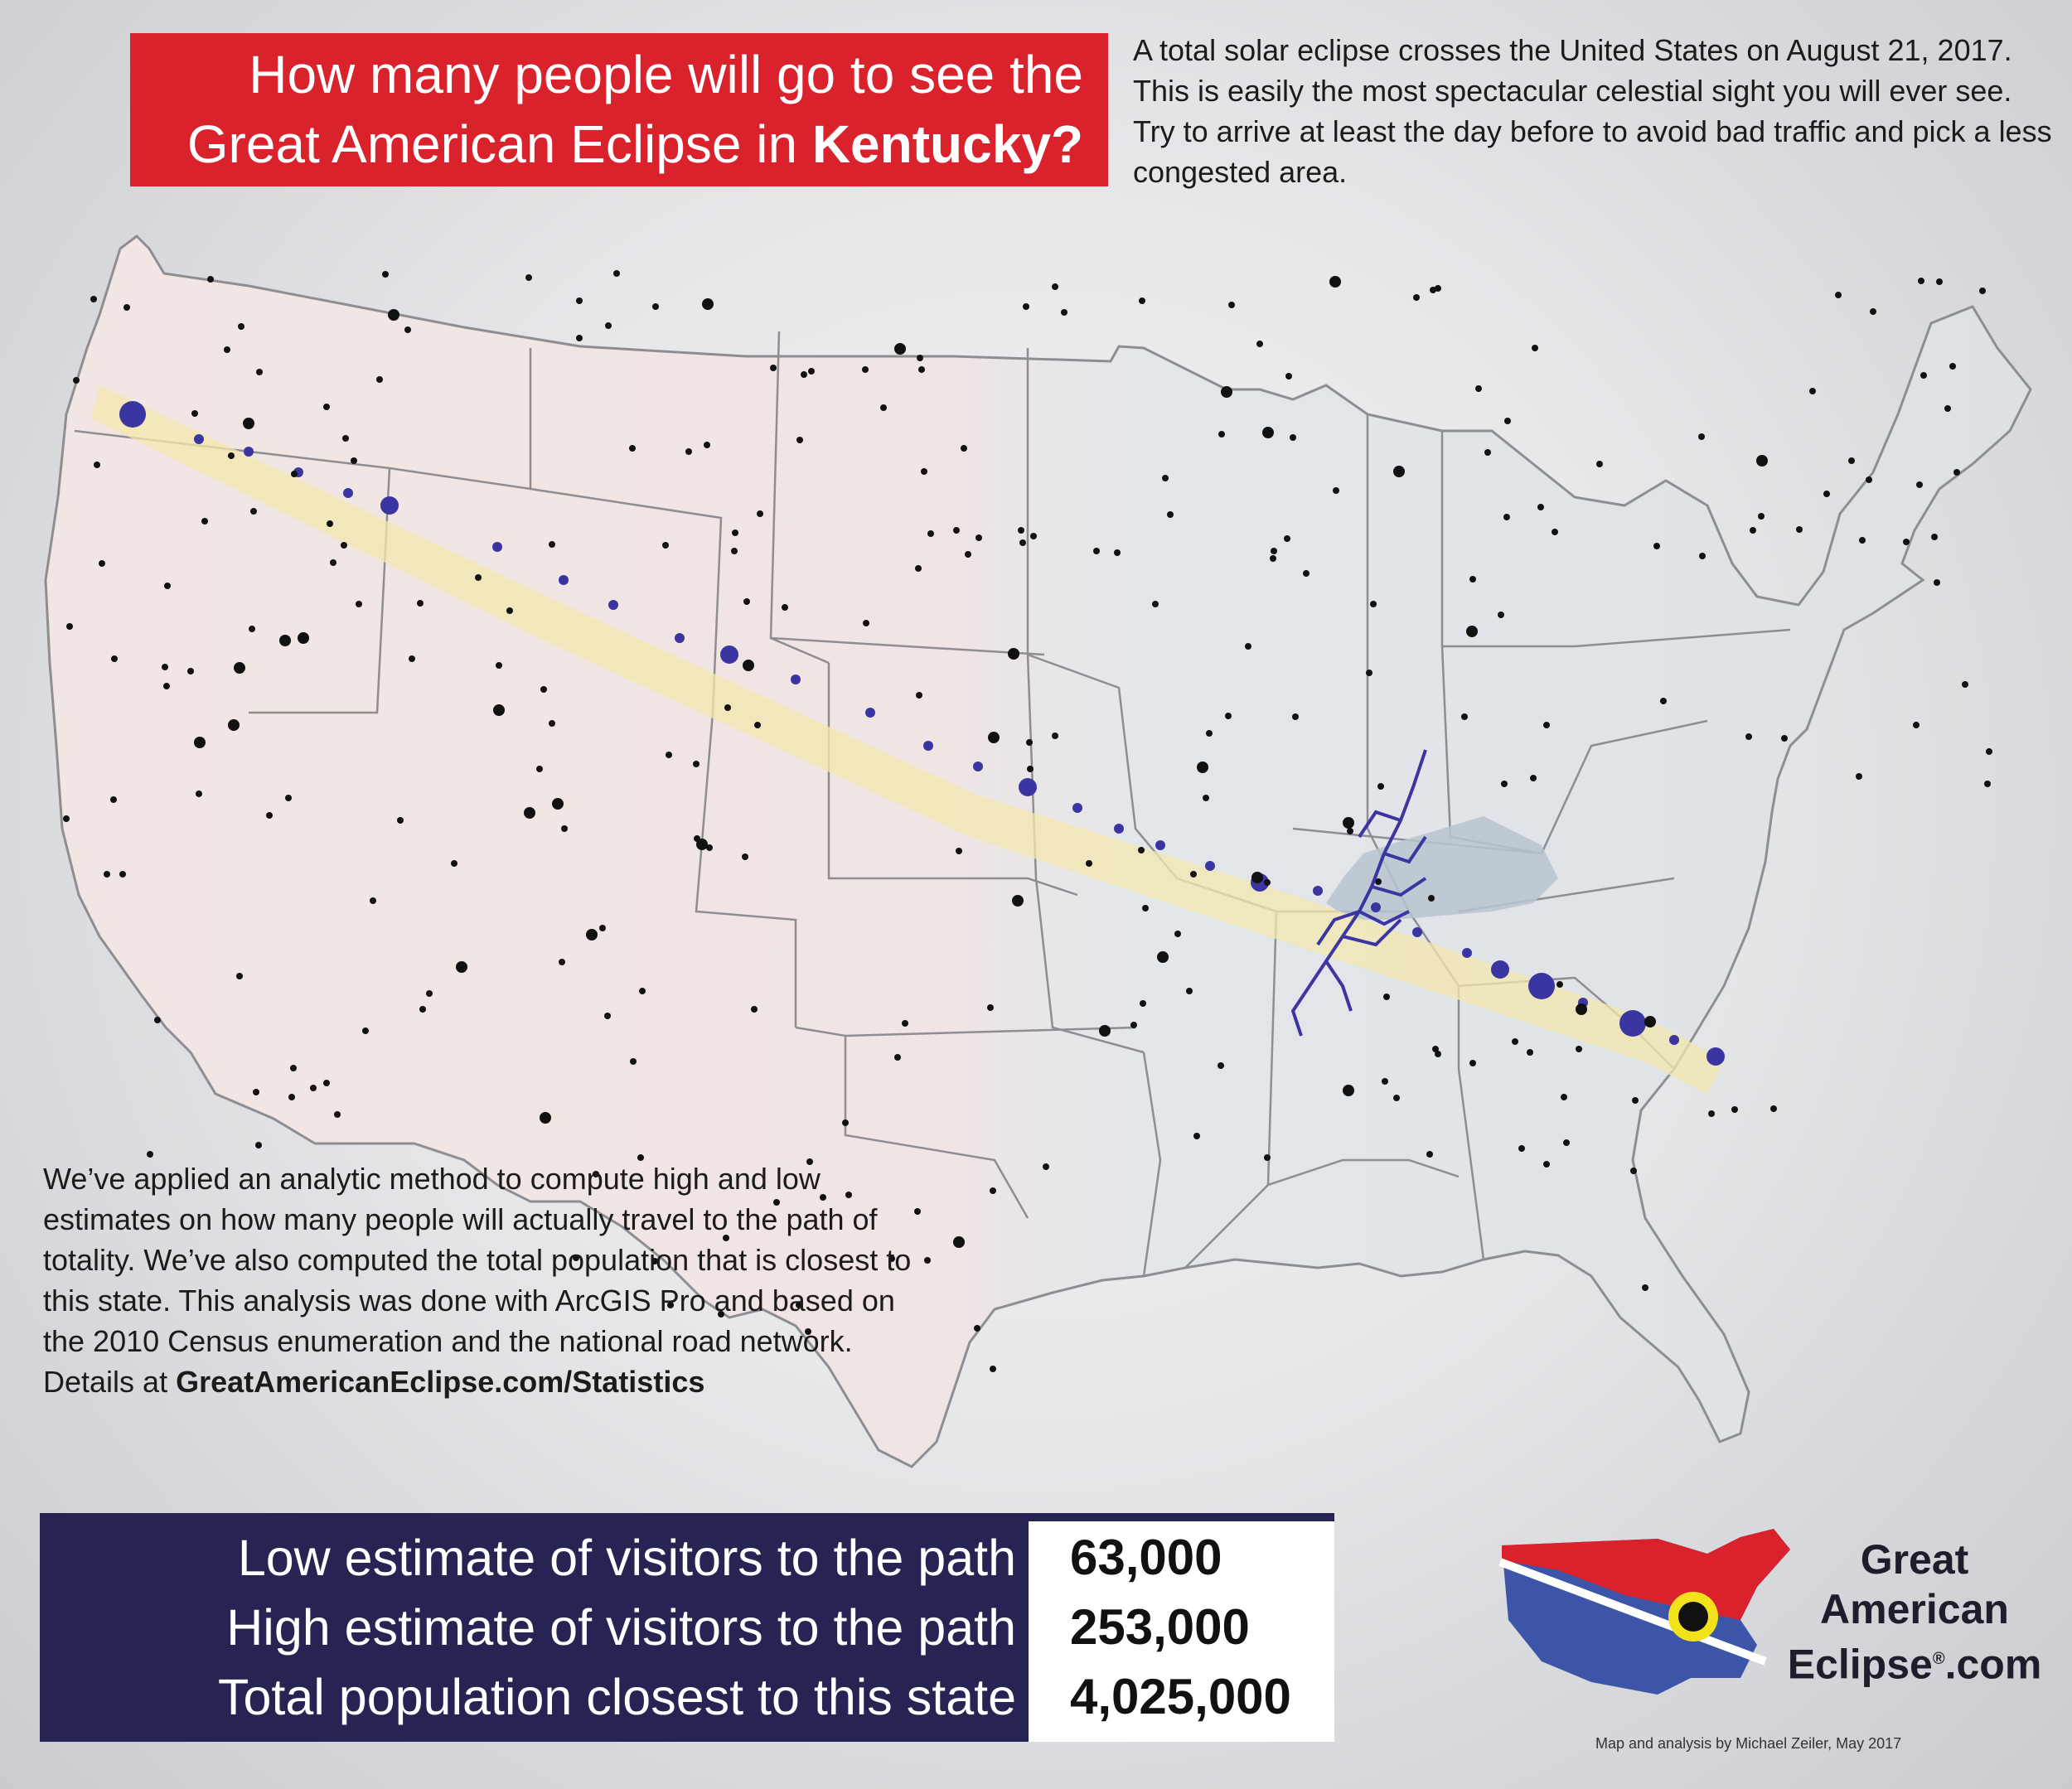 Image resolution: width=2072 pixels, height=1789 pixels. I want to click on stat-value-population: 4,025,000, so click(1180, 1696).